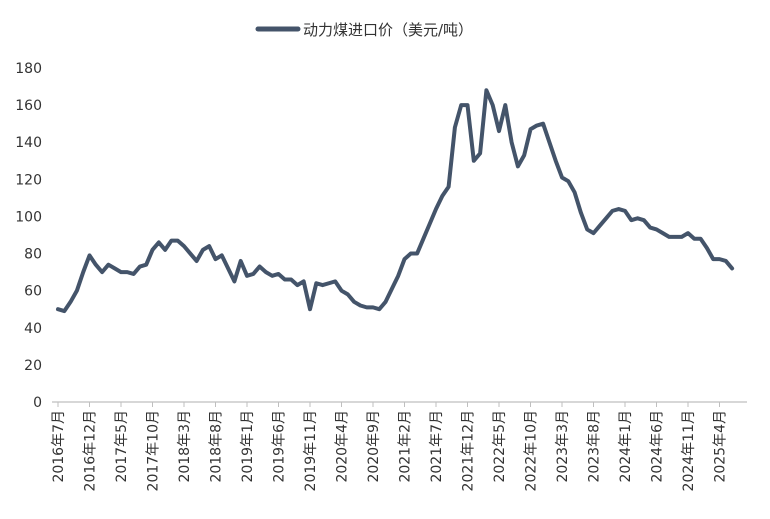 Image resolution: width=770 pixels, height=519 pixels. Describe the element at coordinates (388, 30) in the screenshot. I see `legend-label: 动力煤进口价（美元/吨）` at that location.